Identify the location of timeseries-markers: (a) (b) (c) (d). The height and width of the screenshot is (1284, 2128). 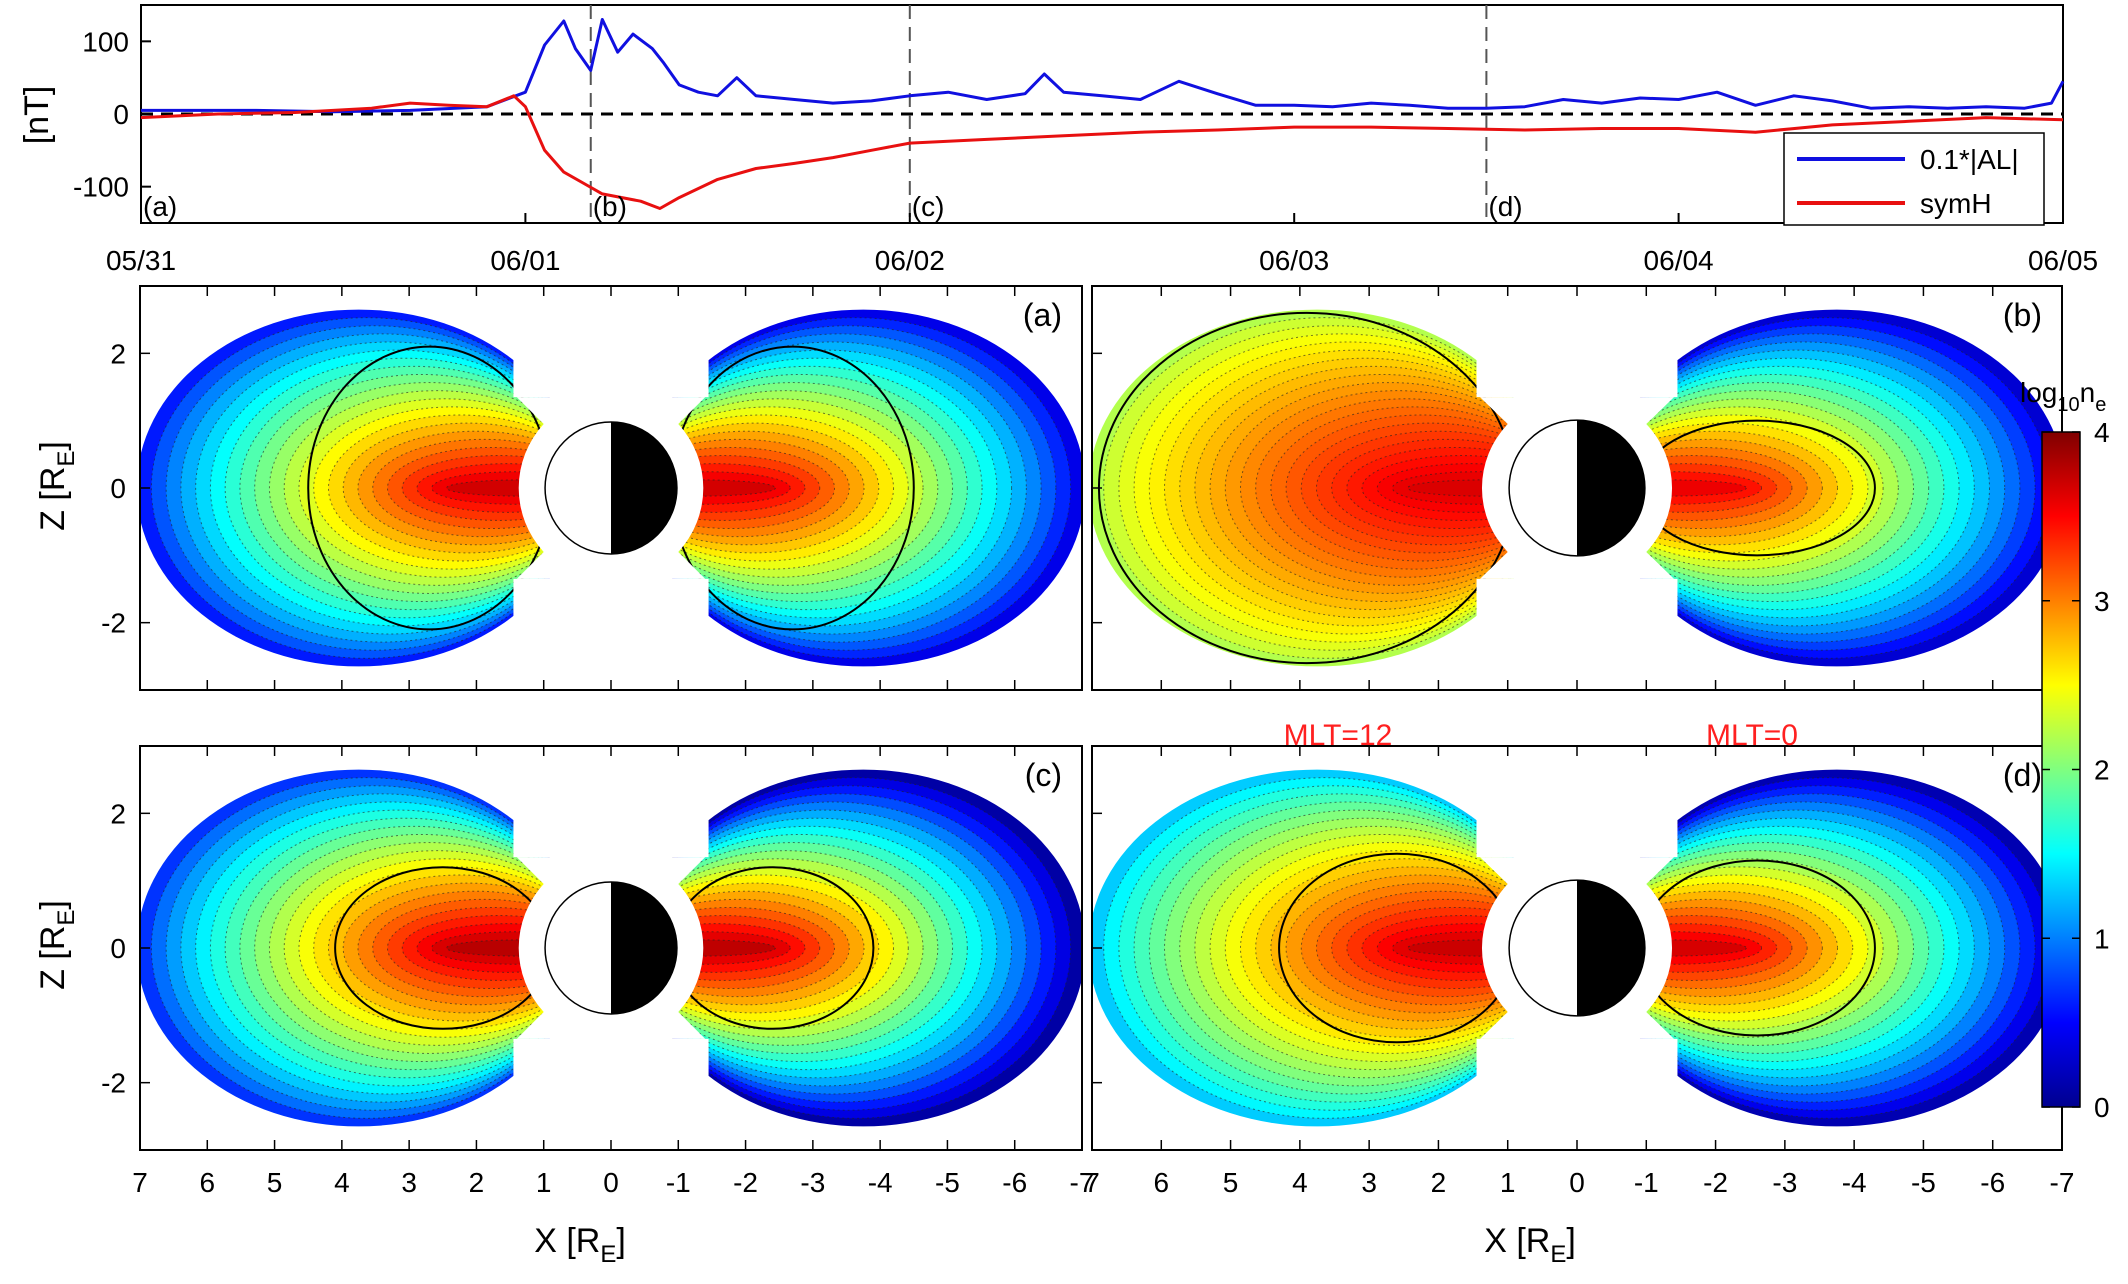
(833, 206).